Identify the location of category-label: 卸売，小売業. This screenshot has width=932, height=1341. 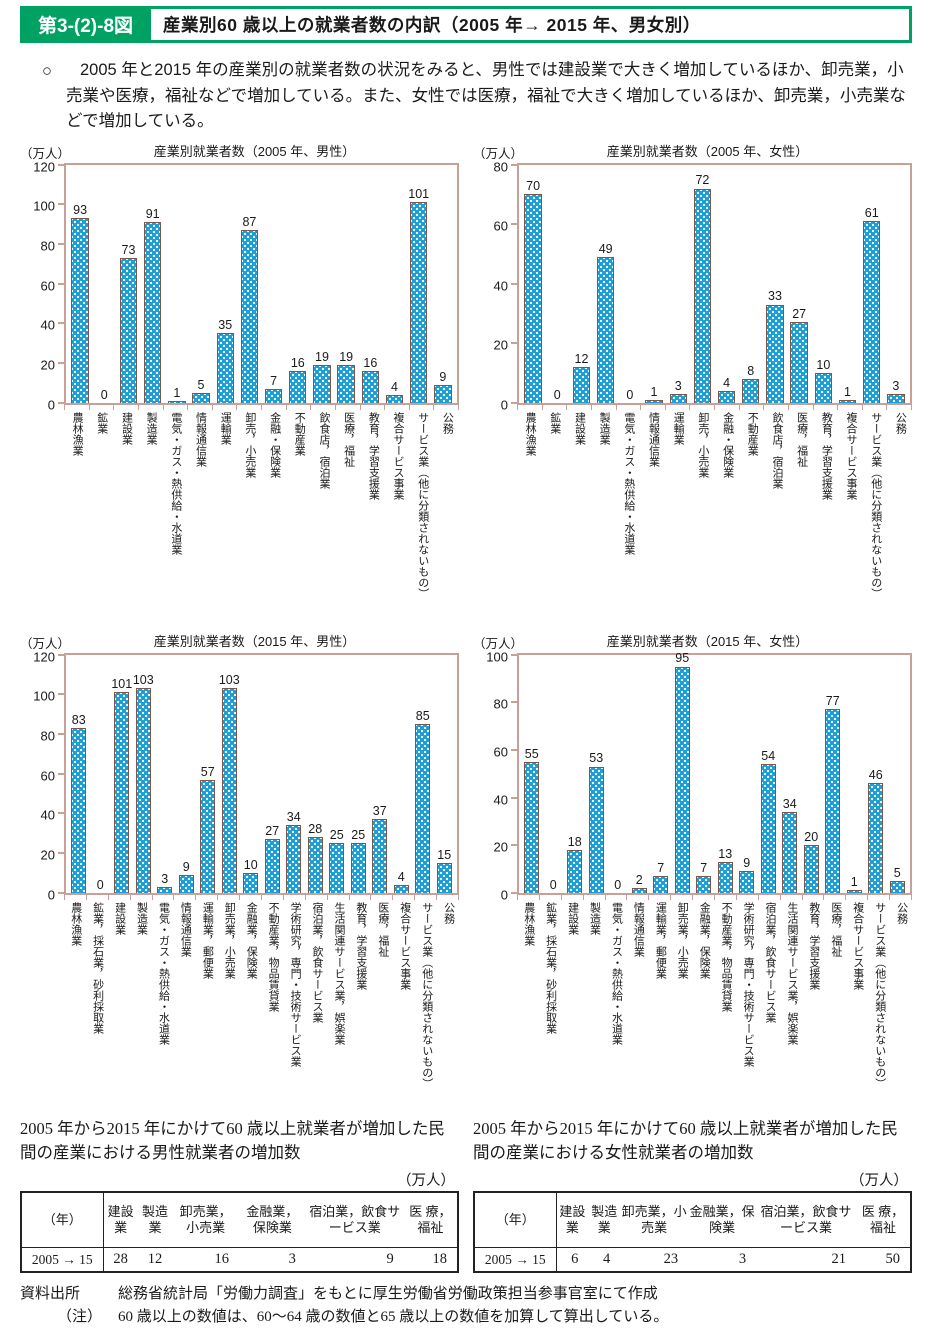
(249, 444).